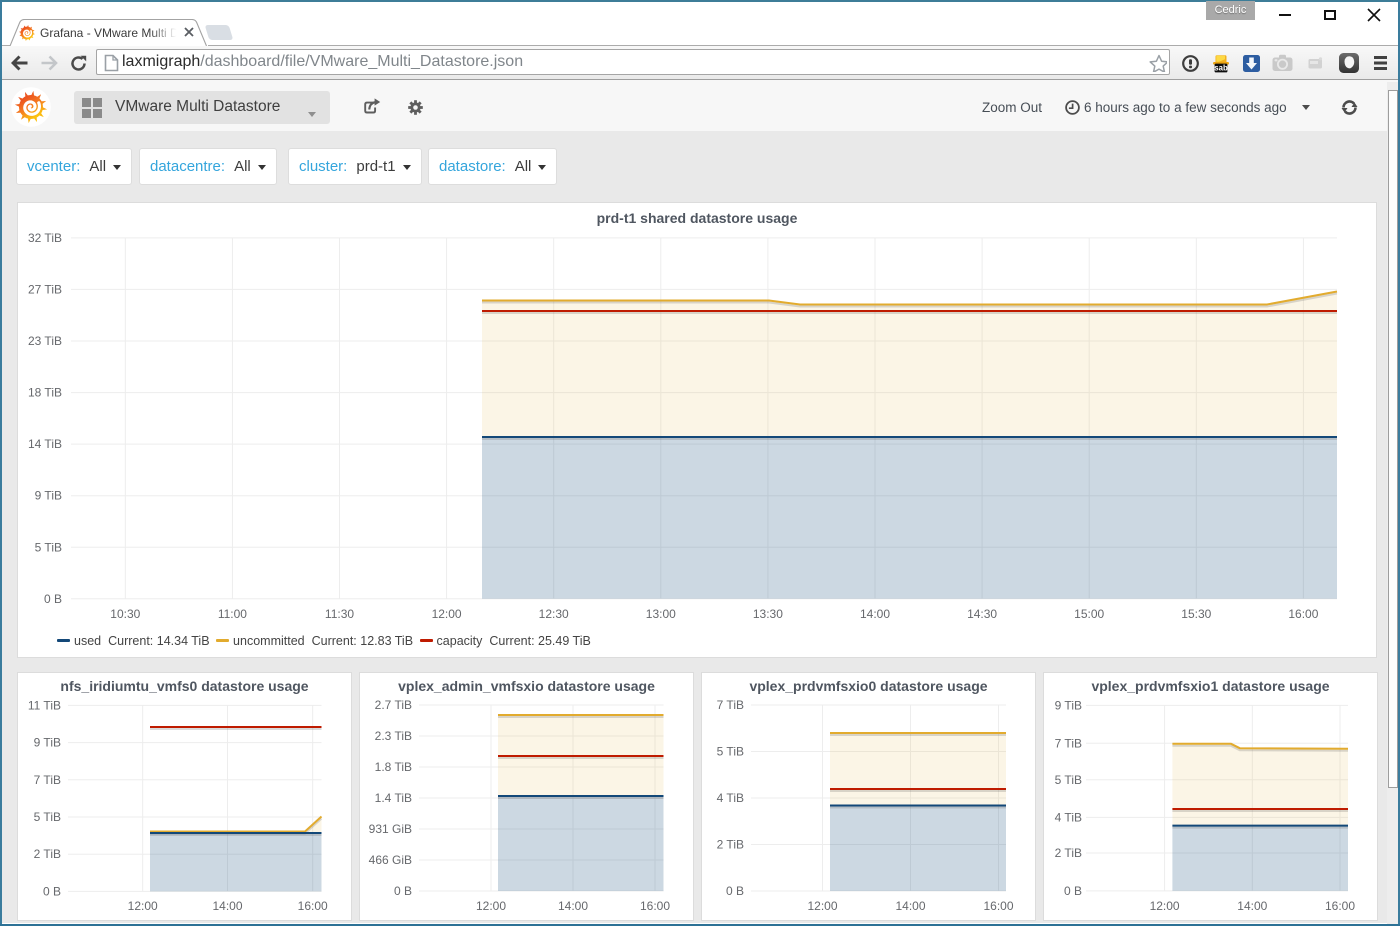 The width and height of the screenshot is (1400, 926). Describe the element at coordinates (982, 614) in the screenshot. I see `svg-text: 14:30` at that location.